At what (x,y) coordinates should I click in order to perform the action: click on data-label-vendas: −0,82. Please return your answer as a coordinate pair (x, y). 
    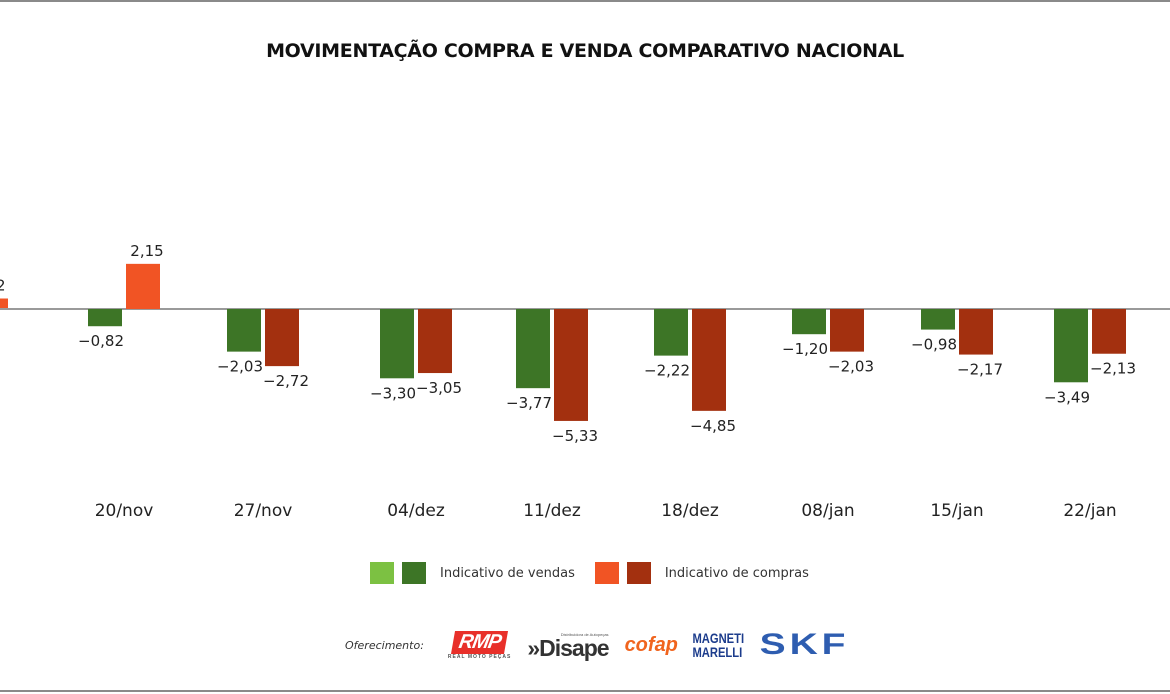
    Looking at the image, I should click on (101, 341).